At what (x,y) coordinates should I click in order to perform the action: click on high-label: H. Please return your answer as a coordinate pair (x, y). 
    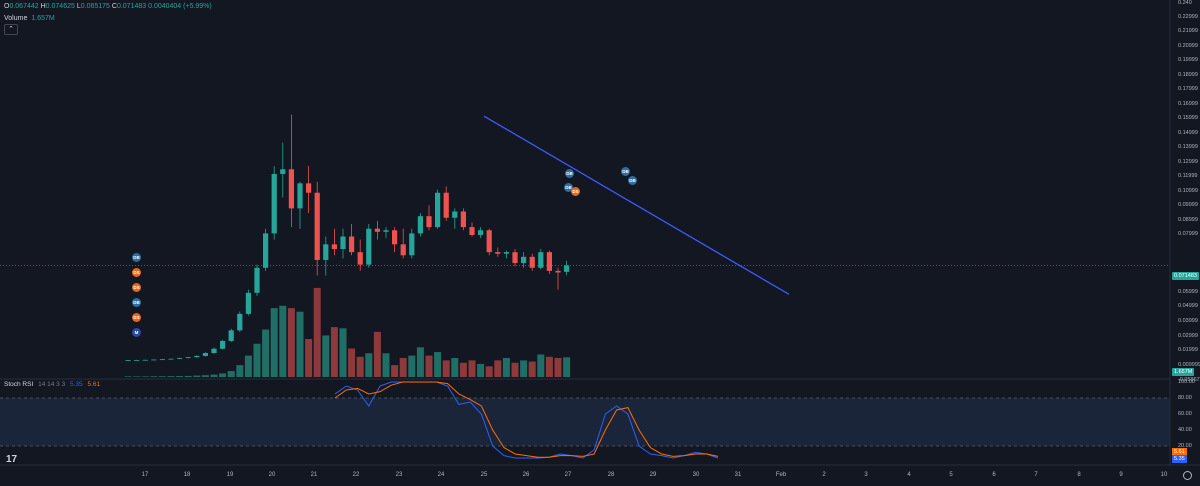
    Looking at the image, I should click on (43, 6).